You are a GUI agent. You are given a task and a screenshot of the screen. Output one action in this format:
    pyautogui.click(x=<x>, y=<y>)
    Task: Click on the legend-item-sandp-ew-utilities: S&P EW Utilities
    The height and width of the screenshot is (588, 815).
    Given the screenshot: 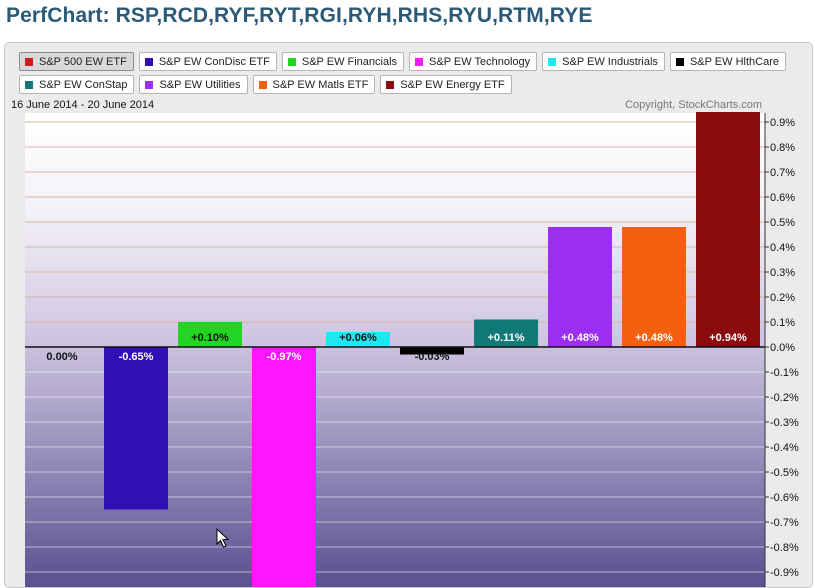 What is the action you would take?
    pyautogui.click(x=193, y=84)
    